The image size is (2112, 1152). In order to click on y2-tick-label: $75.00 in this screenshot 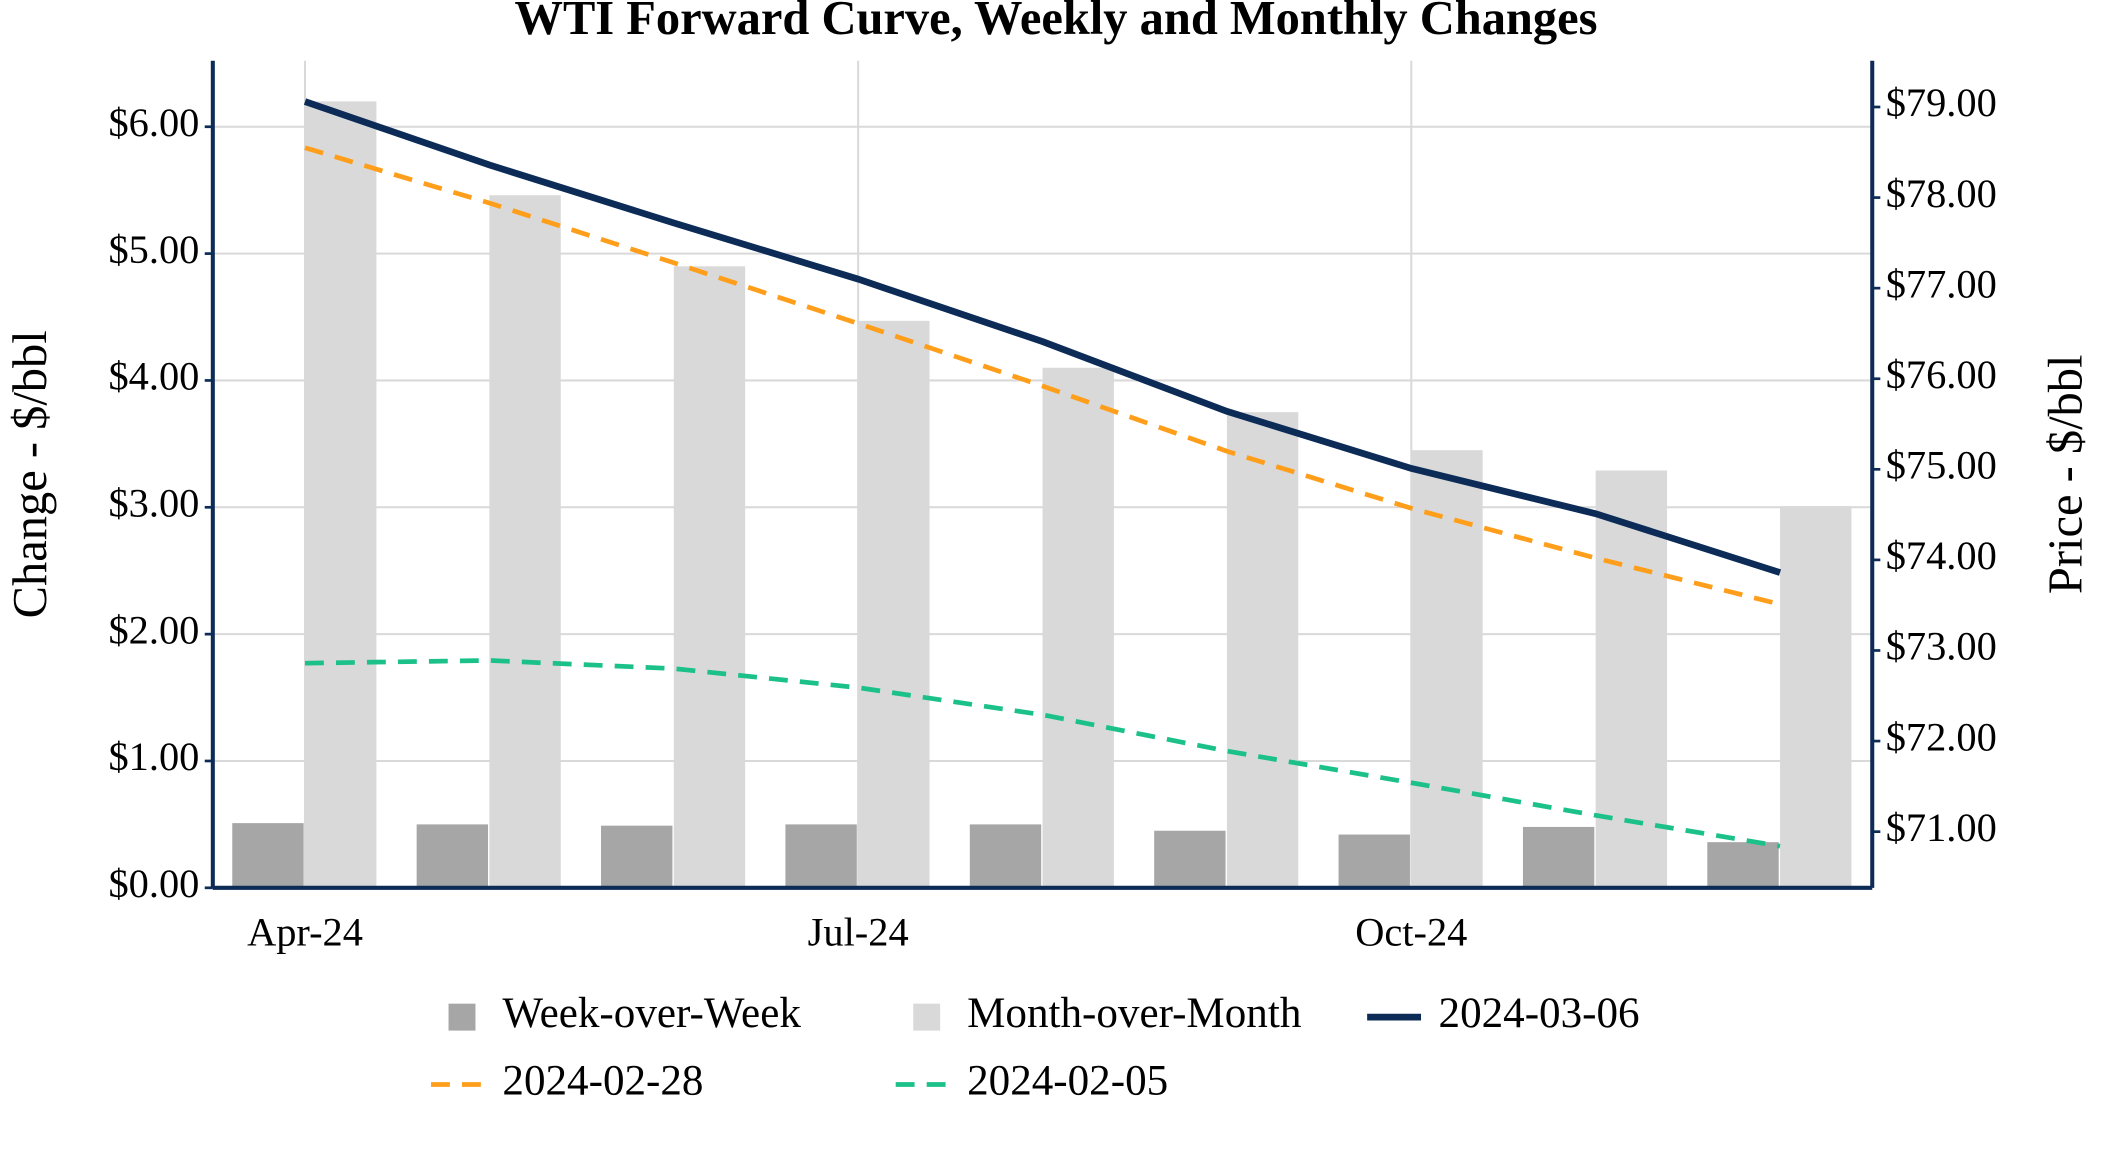, I will do `click(1941, 465)`.